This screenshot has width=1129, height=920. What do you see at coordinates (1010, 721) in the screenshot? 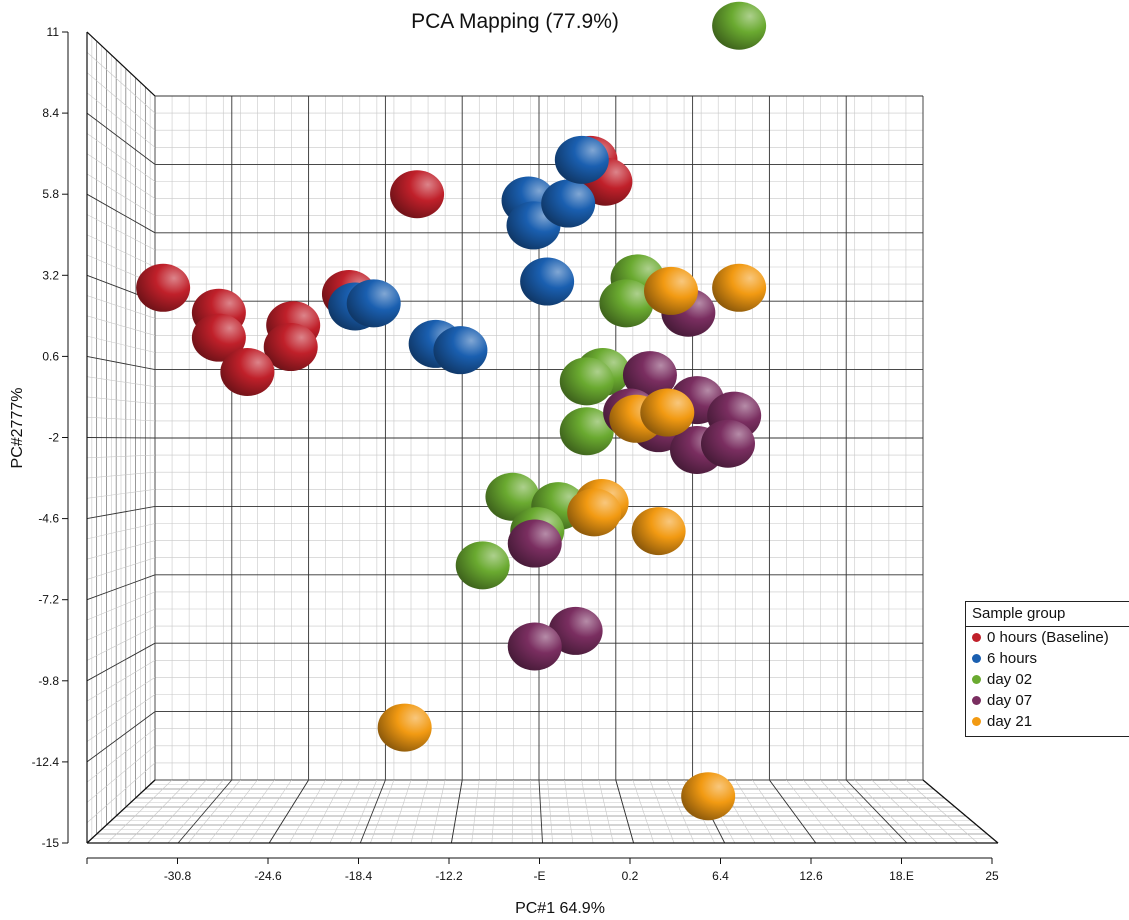
I see `legend-label: day 21` at bounding box center [1010, 721].